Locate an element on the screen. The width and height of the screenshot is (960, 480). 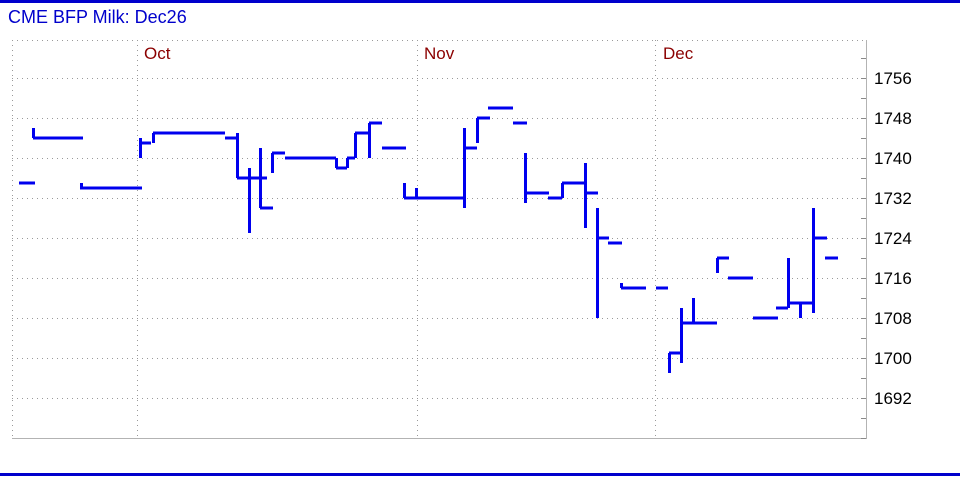
y-axis-tick-label: 1740 is located at coordinates (893, 158).